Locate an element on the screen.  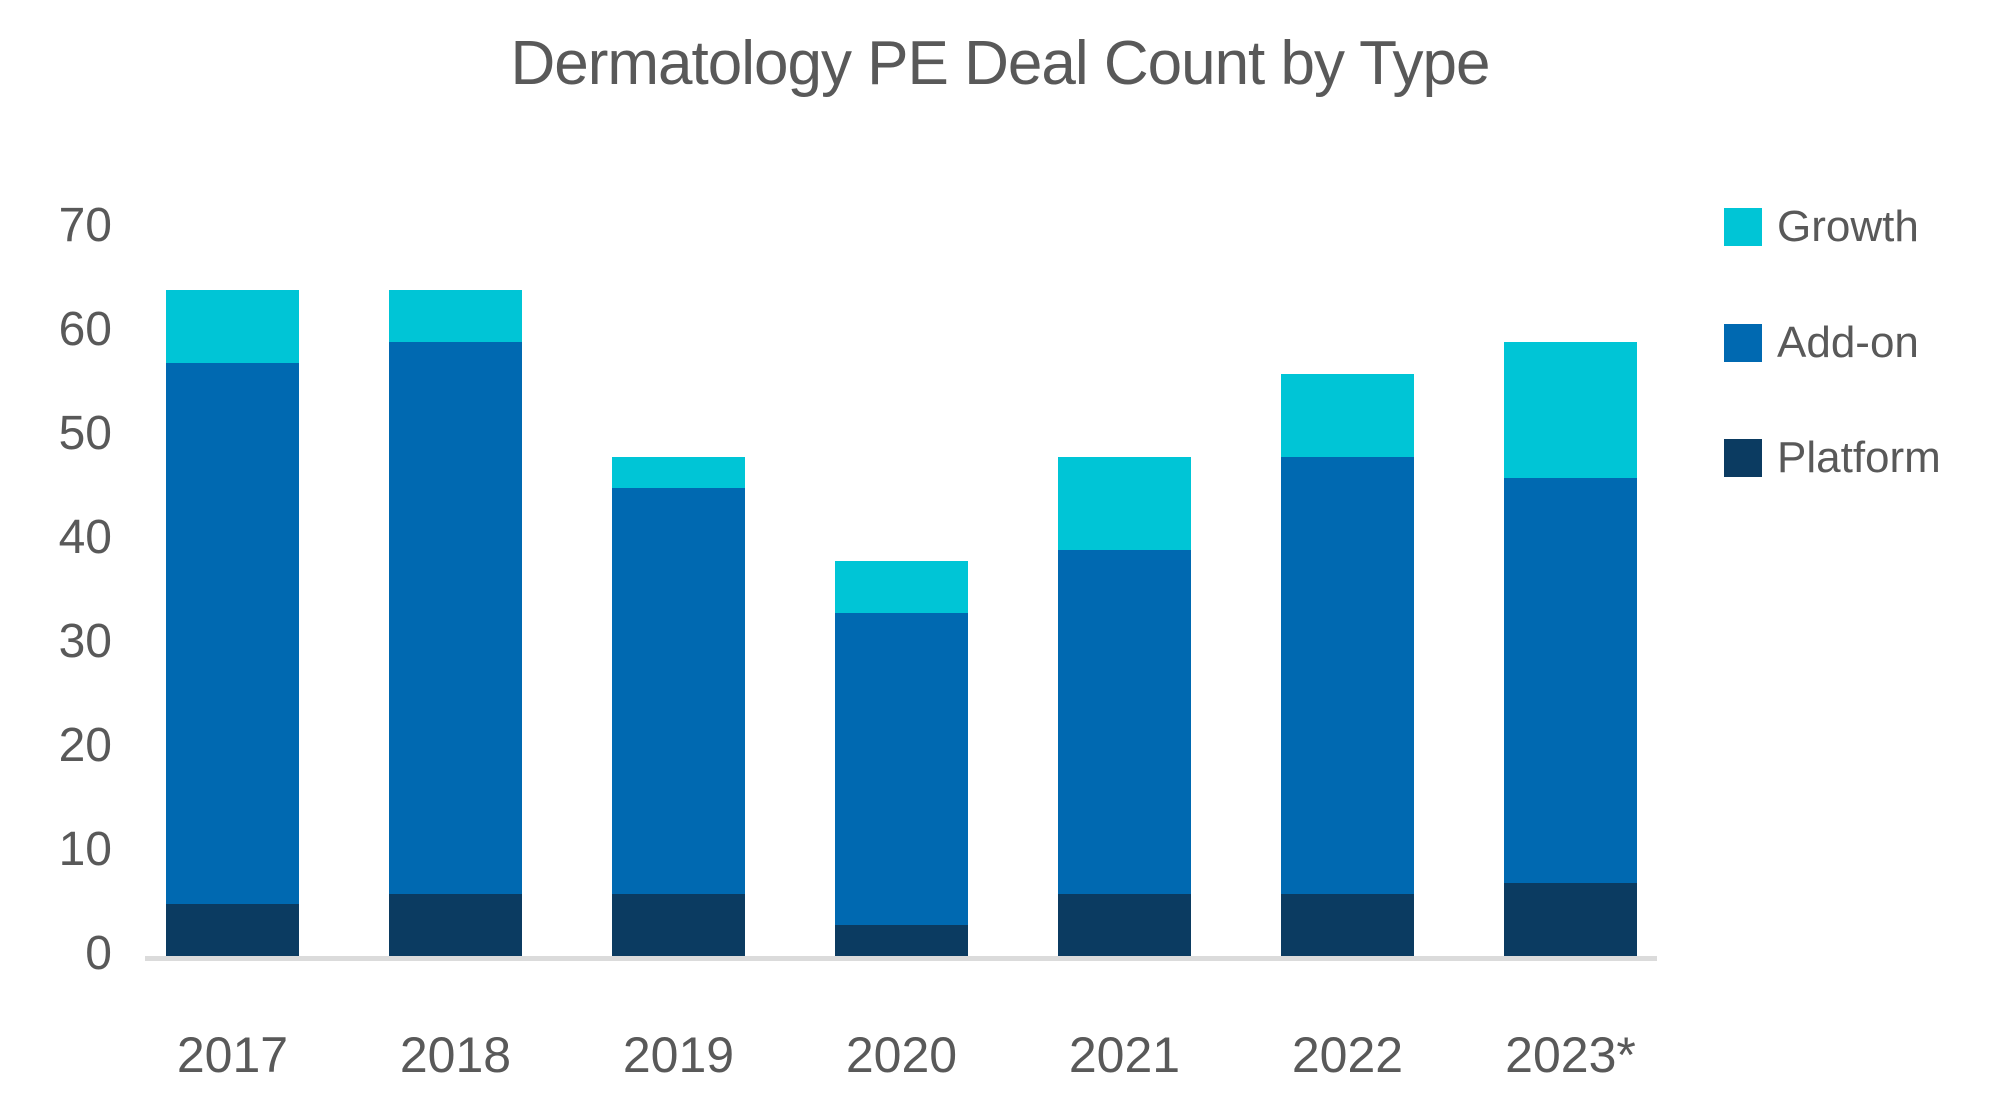
bar-segment-add-on-2017 is located at coordinates (232, 633).